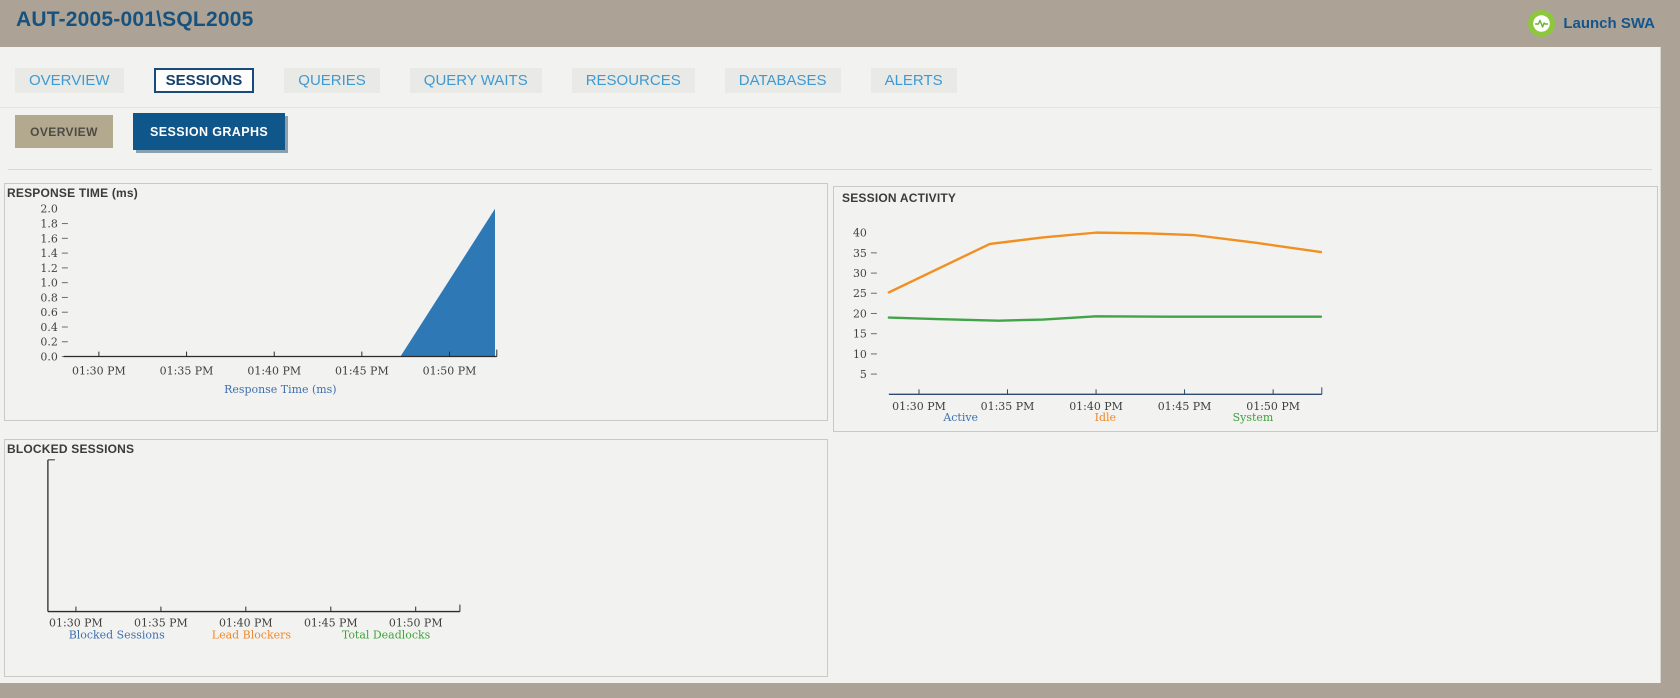  I want to click on legend-label: Idle, so click(1105, 417).